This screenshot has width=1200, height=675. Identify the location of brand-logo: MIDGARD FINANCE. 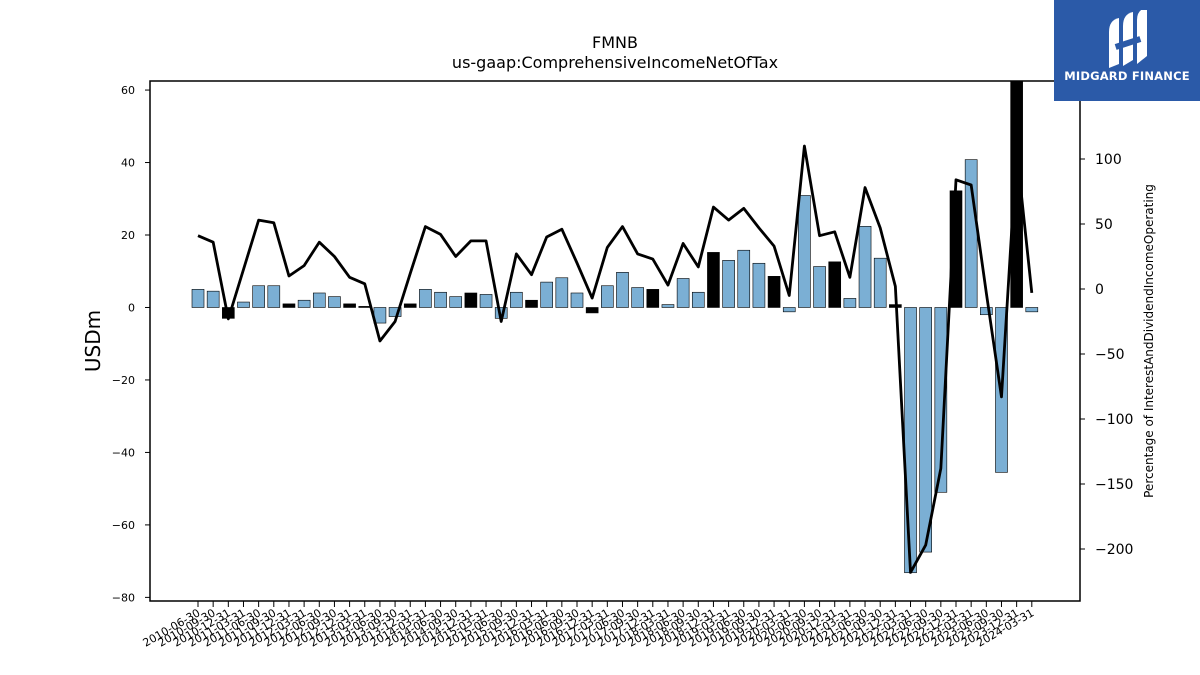
(1127, 50).